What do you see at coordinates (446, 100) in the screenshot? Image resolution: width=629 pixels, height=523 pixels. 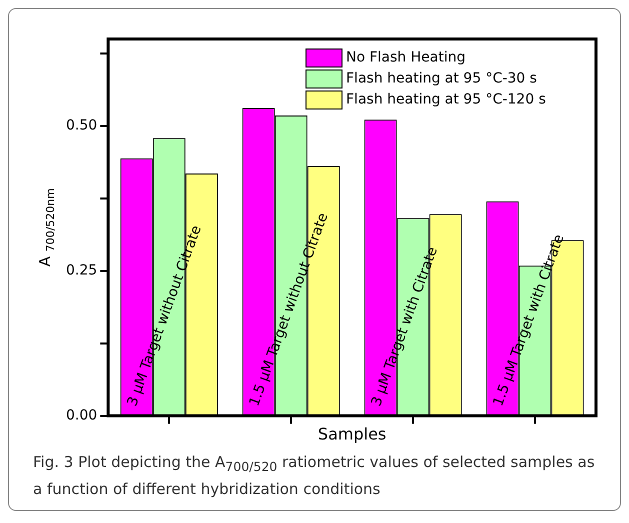 I see `legend-label: Flash heating at 95 °C-120 s` at bounding box center [446, 100].